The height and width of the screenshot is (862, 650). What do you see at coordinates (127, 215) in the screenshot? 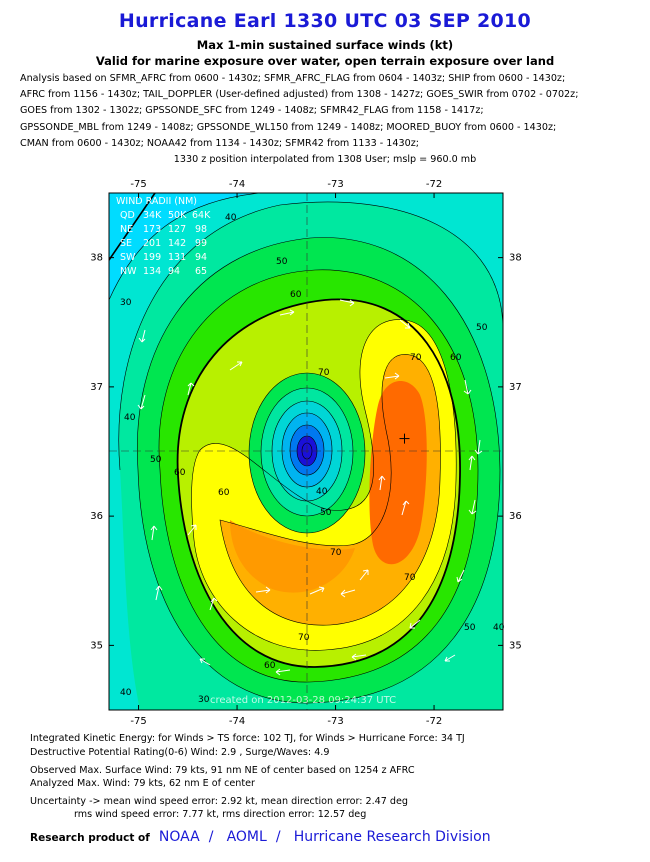
I see `radii-header-qd: QD` at bounding box center [127, 215].